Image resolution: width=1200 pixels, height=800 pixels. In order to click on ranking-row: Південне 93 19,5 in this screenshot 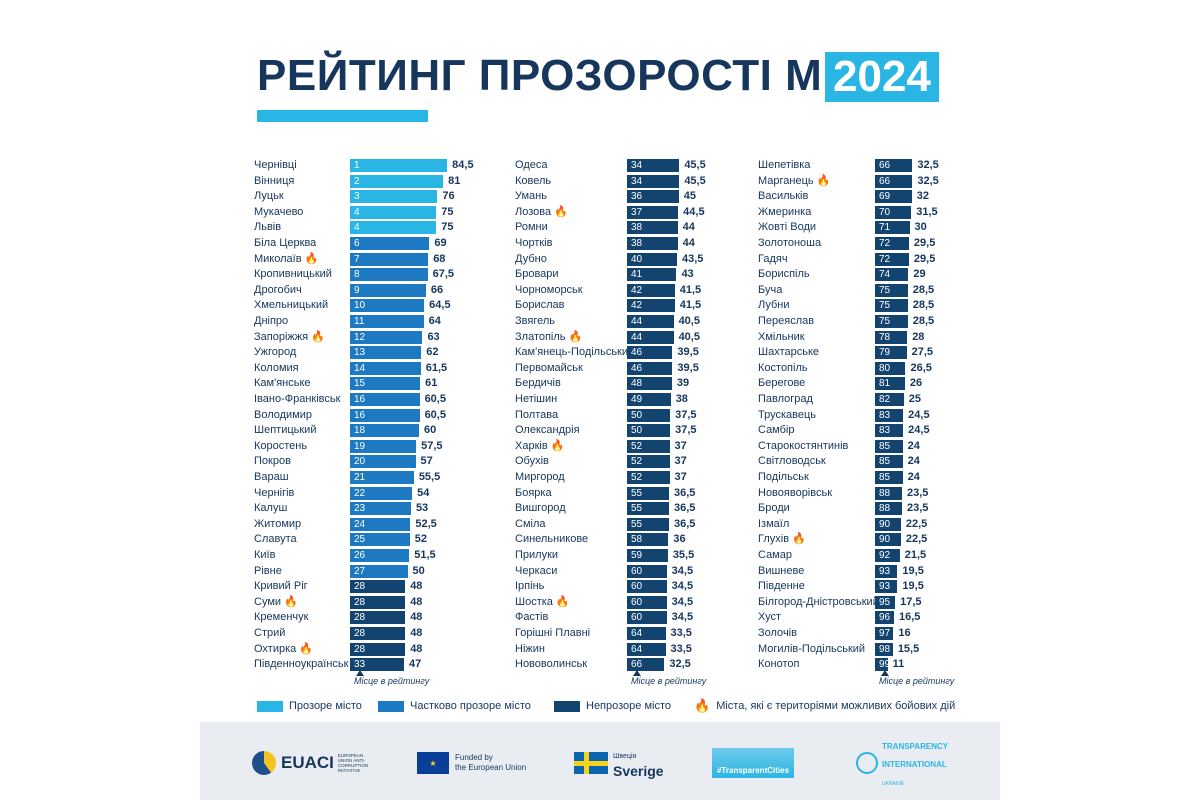, I will do `click(600, 586)`.